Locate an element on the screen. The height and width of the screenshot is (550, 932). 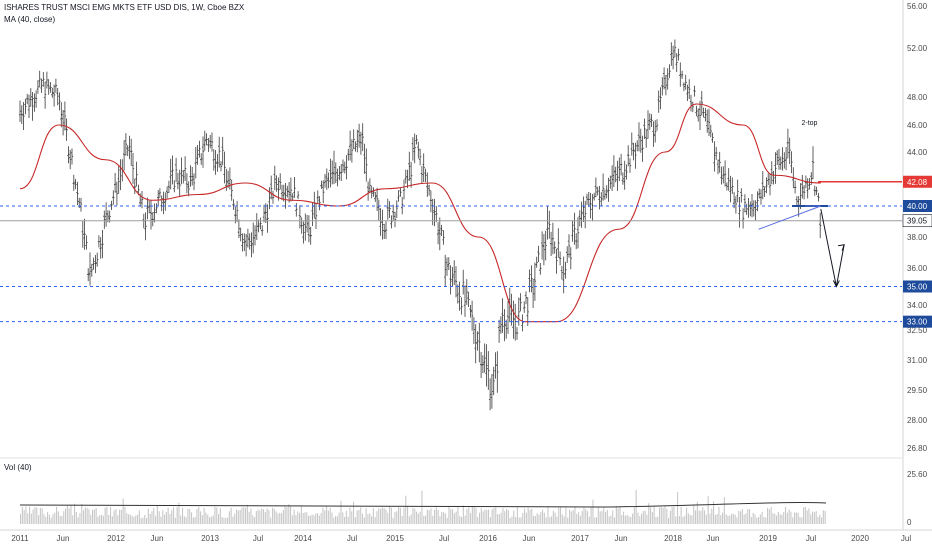
x-tick-label: 2017 is located at coordinates (580, 538).